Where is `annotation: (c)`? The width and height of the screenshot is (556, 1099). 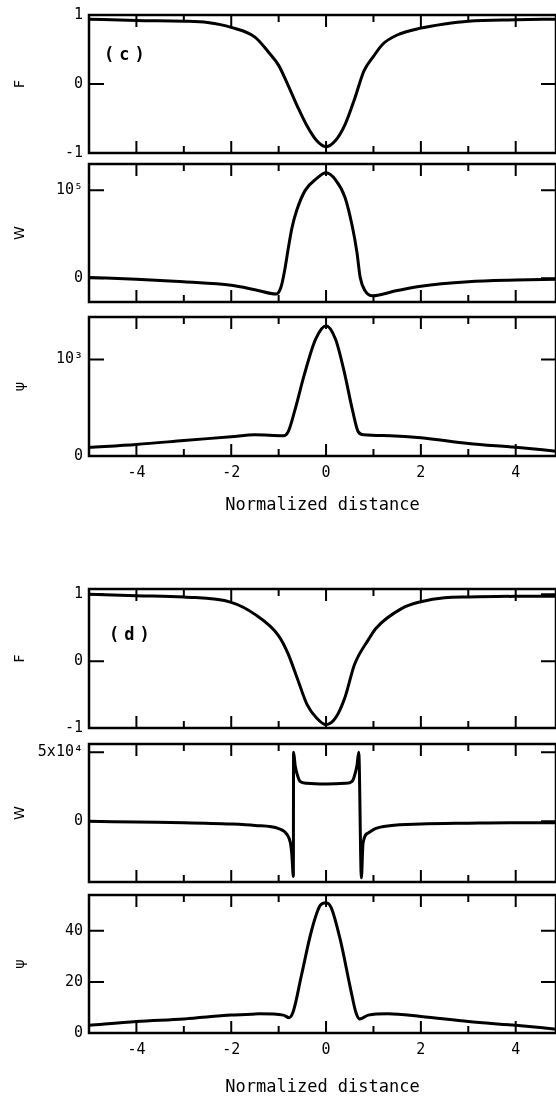 annotation: (c) is located at coordinates (127, 54).